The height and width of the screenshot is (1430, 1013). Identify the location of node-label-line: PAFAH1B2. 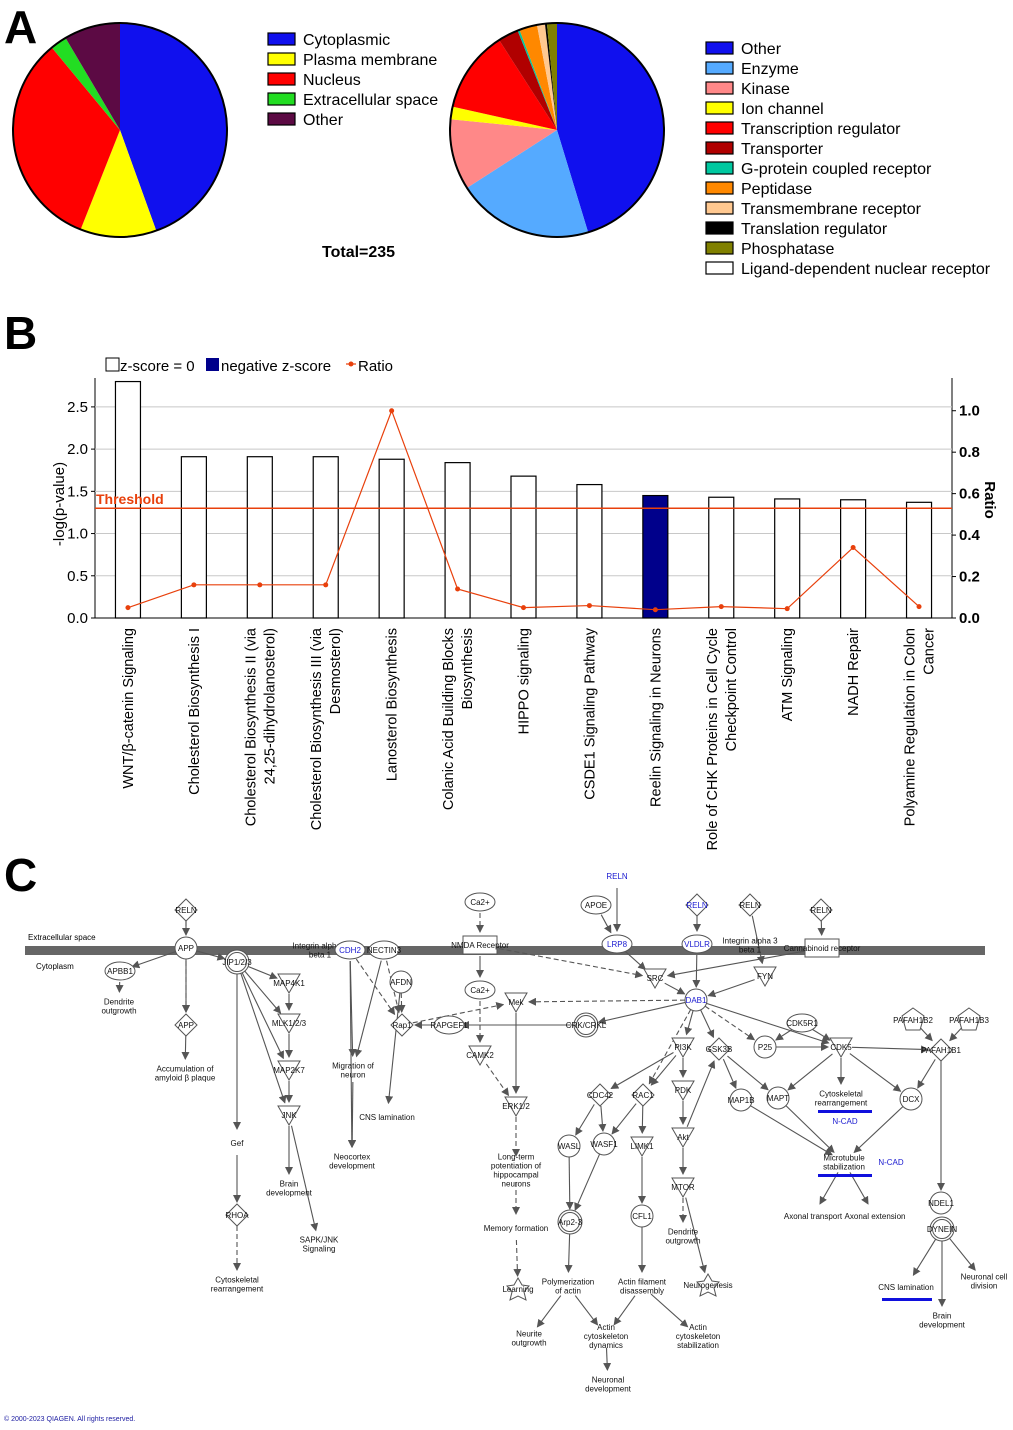
(913, 1020).